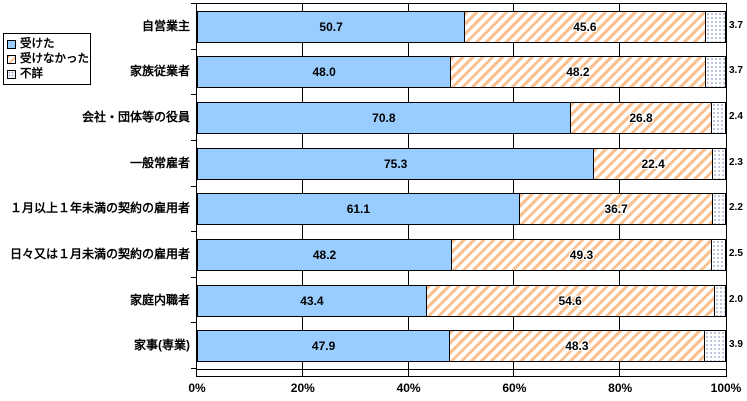 Image resolution: width=747 pixels, height=401 pixels. I want to click on category-label: 会社・団体等の役員, so click(135, 117).